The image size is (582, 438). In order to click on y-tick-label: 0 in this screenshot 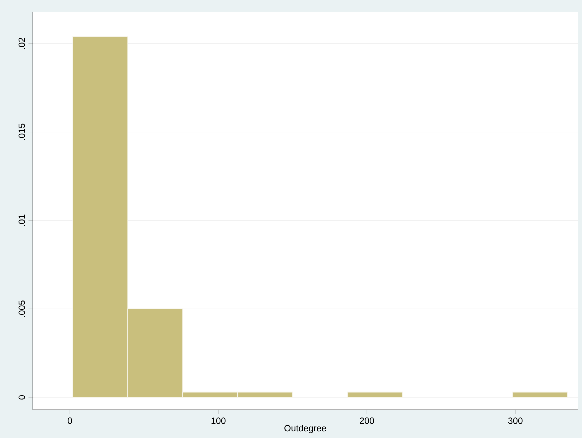, I will do `click(22, 397)`.